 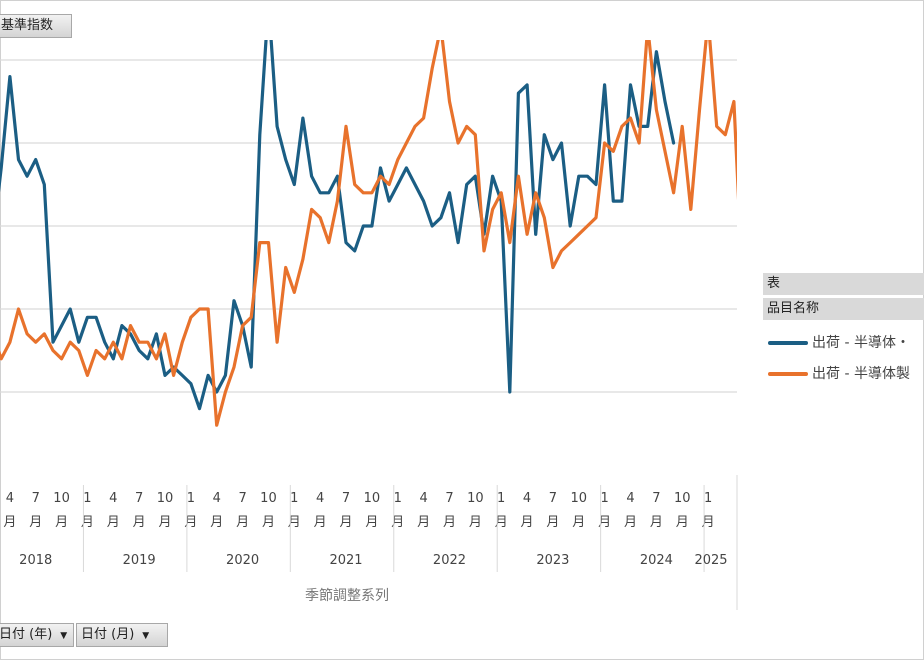 I want to click on x-tick-year: 2018, so click(x=35, y=560).